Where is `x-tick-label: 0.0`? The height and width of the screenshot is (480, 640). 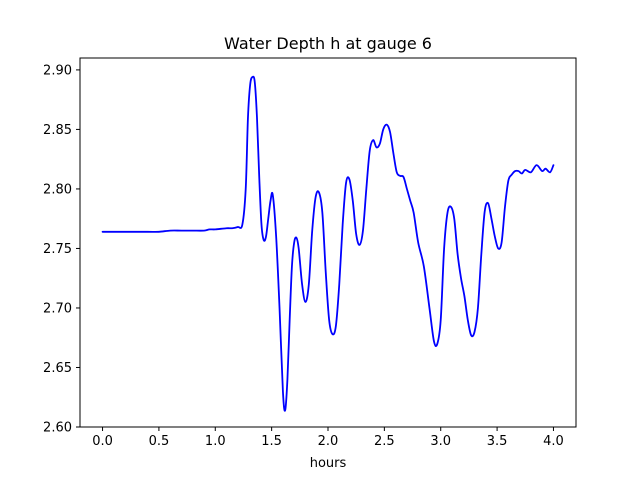 x-tick-label: 0.0 is located at coordinates (102, 441).